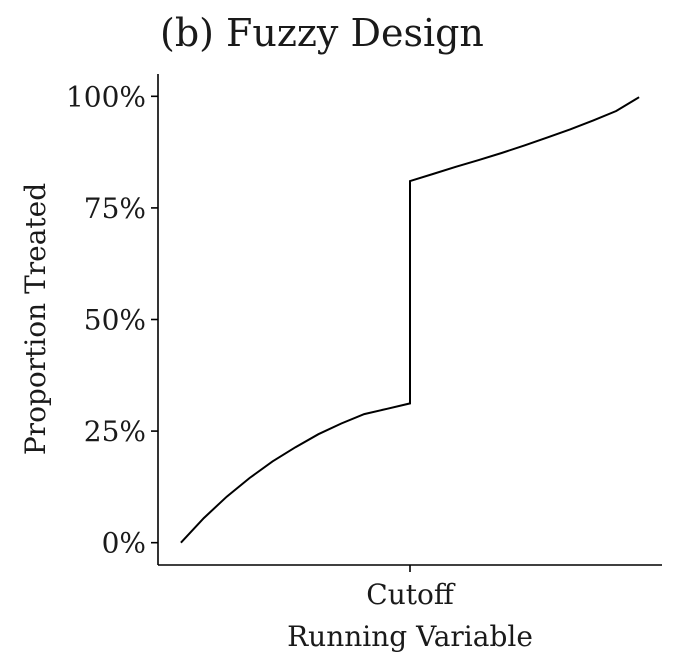  Describe the element at coordinates (115, 431) in the screenshot. I see `y-tick-label: 25%` at that location.